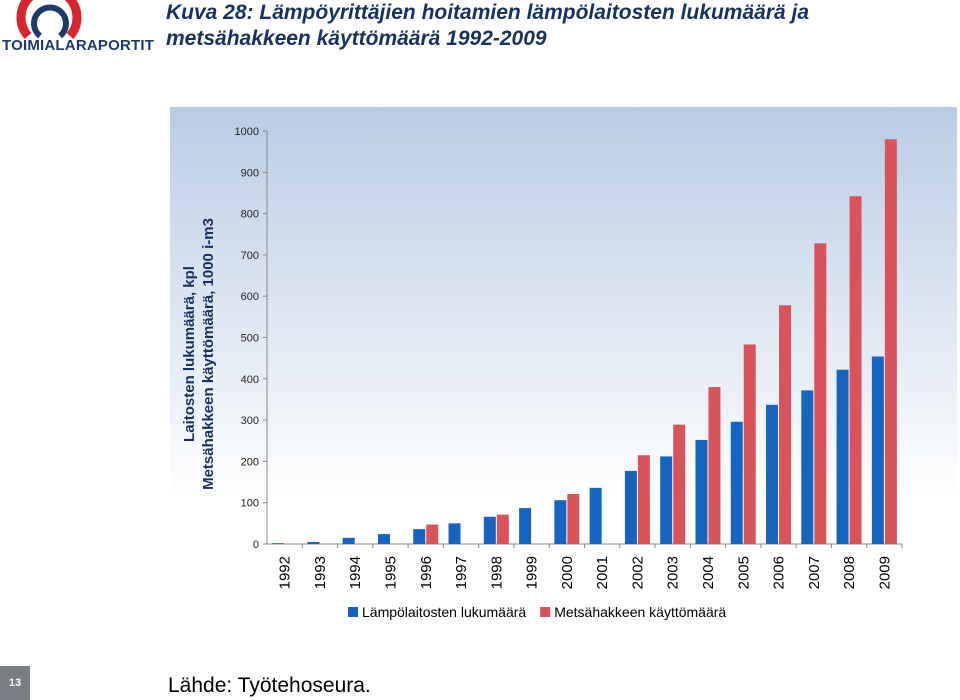 The height and width of the screenshot is (700, 960). Describe the element at coordinates (602, 572) in the screenshot. I see `x-tick-label: 2001` at that location.